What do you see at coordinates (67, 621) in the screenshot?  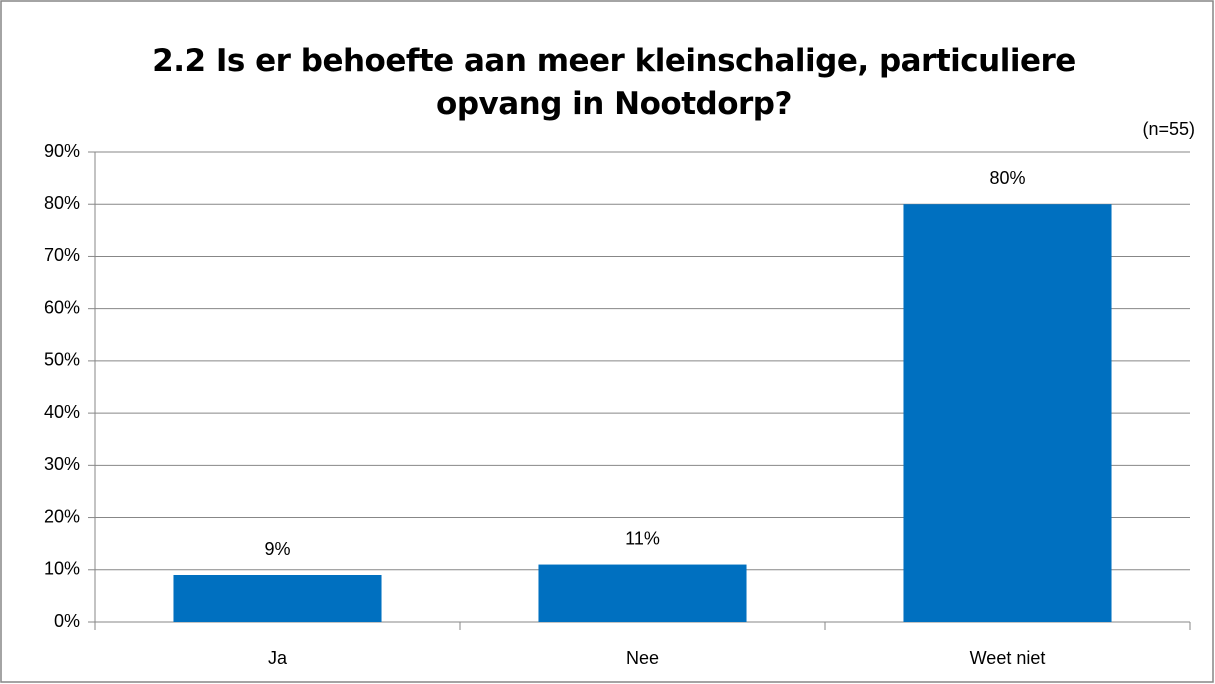 I see `y-tick-label: 0%` at bounding box center [67, 621].